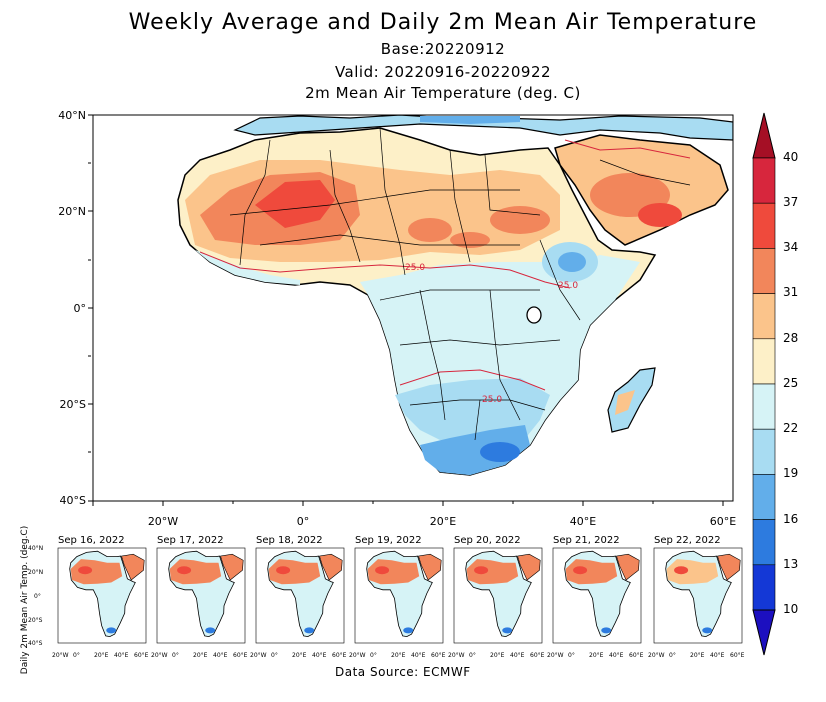 The height and width of the screenshot is (702, 826). I want to click on units-label: 2m Mean Air Temperature (deg. C), so click(443, 93).